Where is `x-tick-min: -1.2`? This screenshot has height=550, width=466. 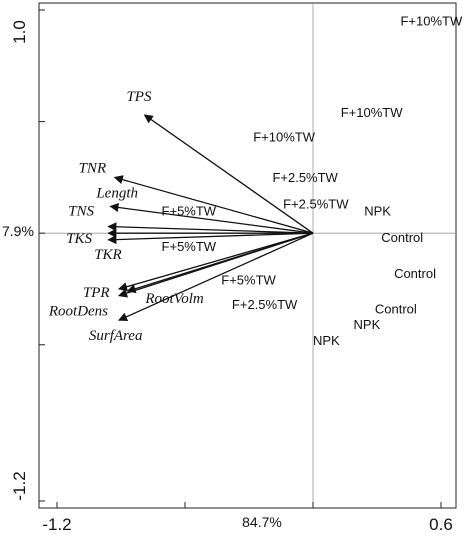
x-tick-min: -1.2 is located at coordinates (56, 524).